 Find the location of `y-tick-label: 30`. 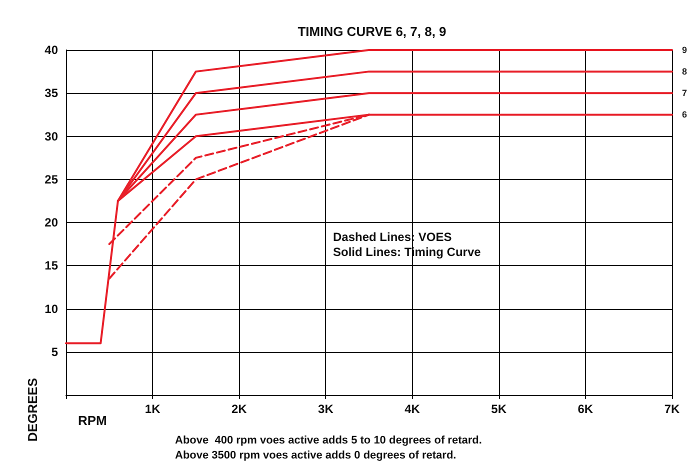

y-tick-label: 30 is located at coordinates (51, 136).